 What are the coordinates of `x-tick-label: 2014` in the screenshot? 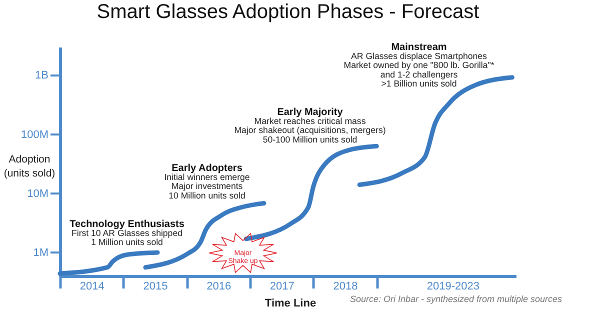 It's located at (92, 286).